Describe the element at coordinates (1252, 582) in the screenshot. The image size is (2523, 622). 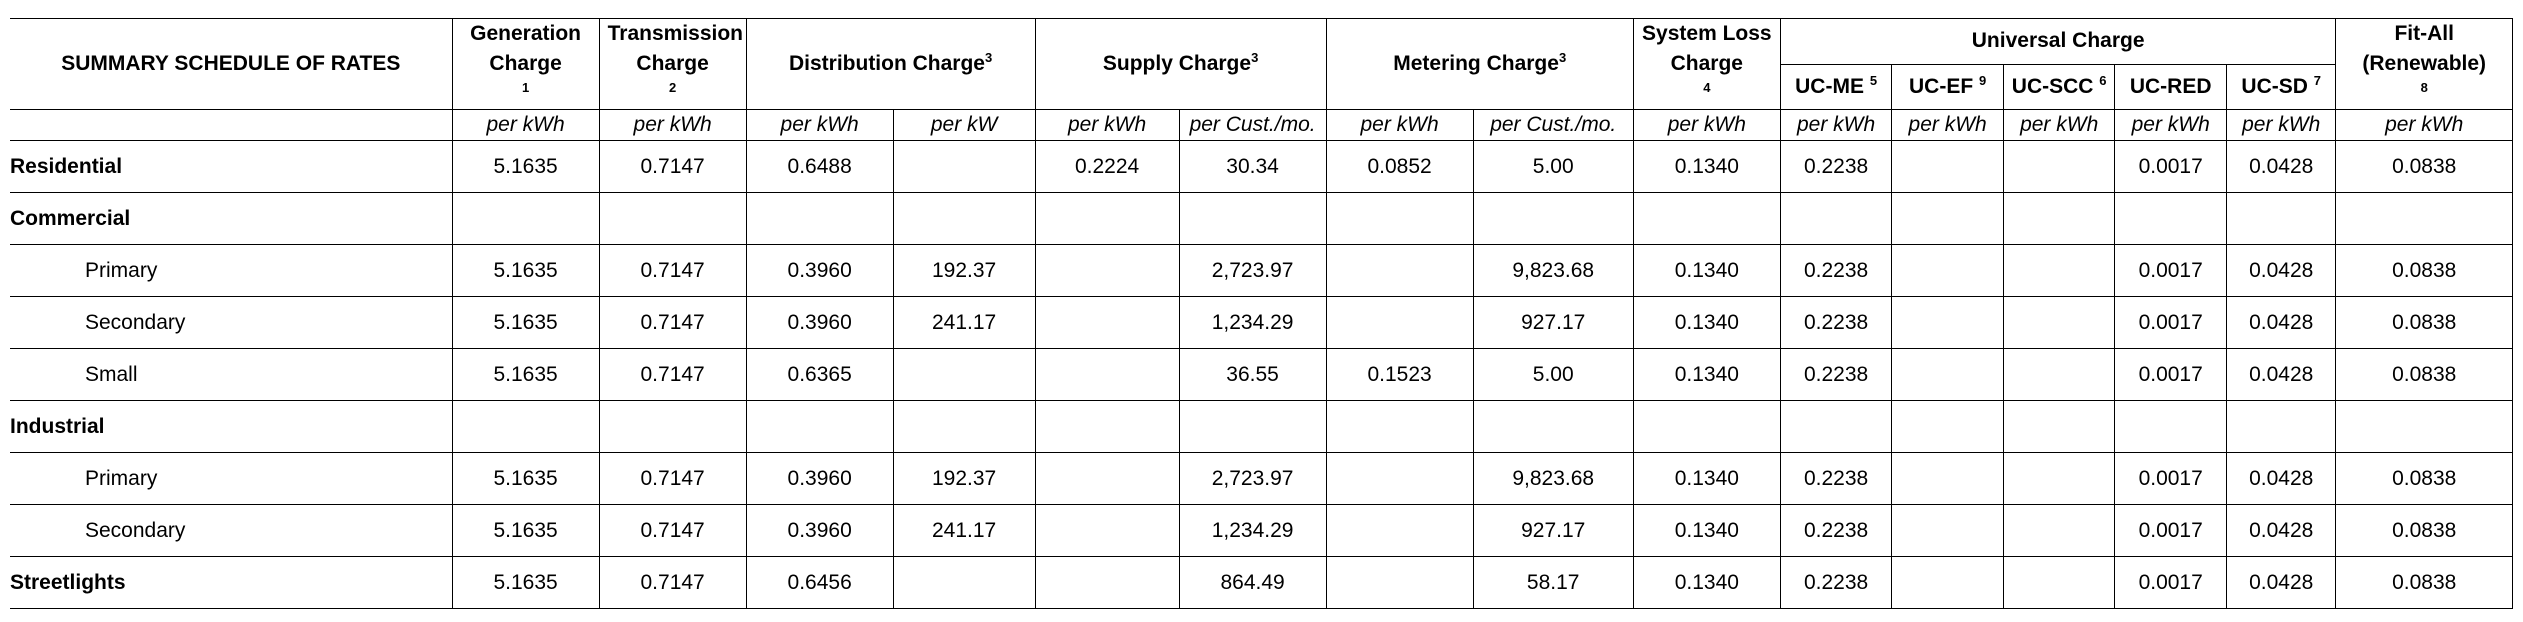
I see `table-cell: 864.49` at that location.